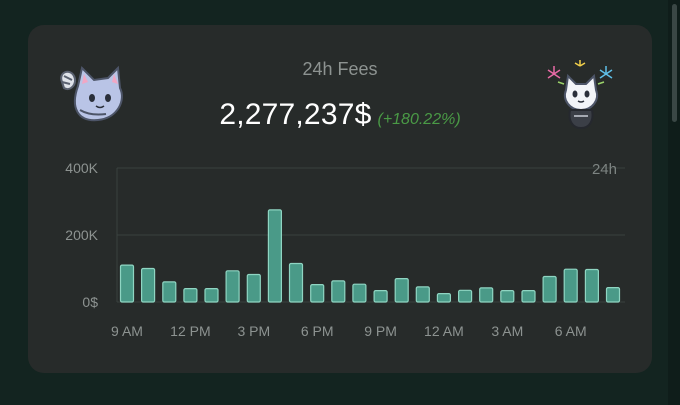 The image size is (680, 405). Describe the element at coordinates (295, 114) in the screenshot. I see `total-fees-value: 2,277,237$` at that location.